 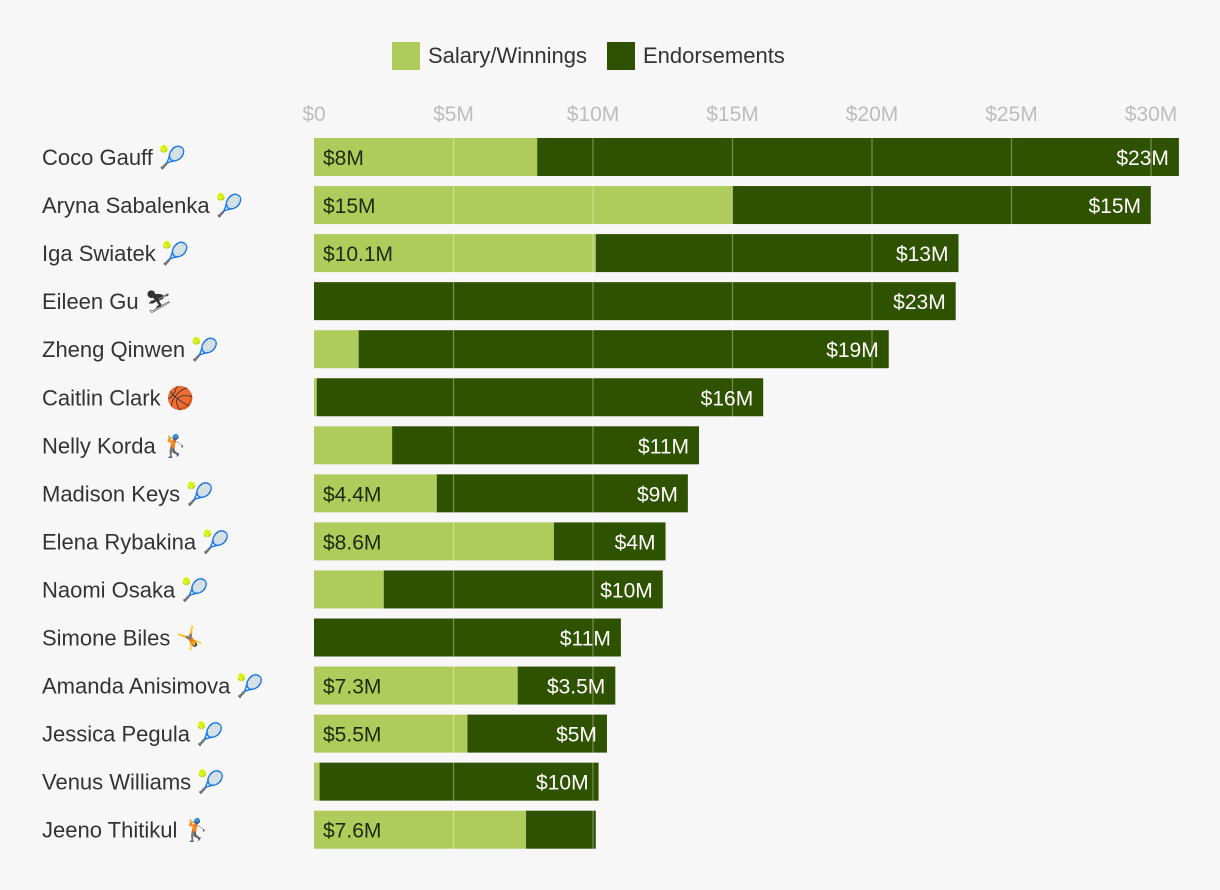 I want to click on endorsements-value-label: $13M, so click(x=922, y=254).